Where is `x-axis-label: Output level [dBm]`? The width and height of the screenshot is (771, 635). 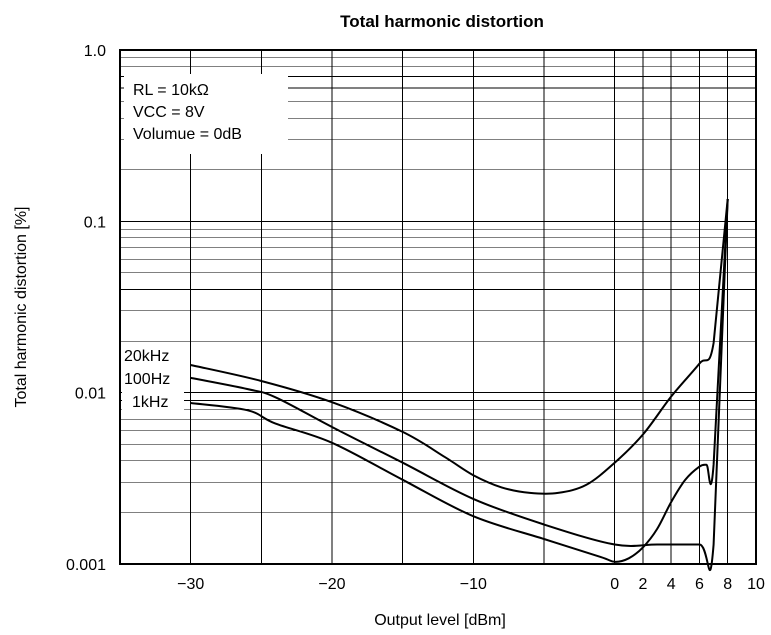
x-axis-label: Output level [dBm] is located at coordinates (440, 620).